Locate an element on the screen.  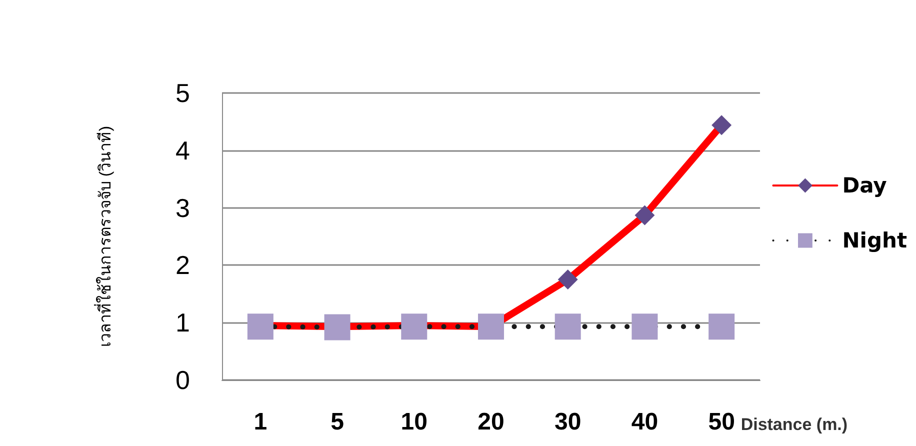
x-tick-label: 30 is located at coordinates (568, 422).